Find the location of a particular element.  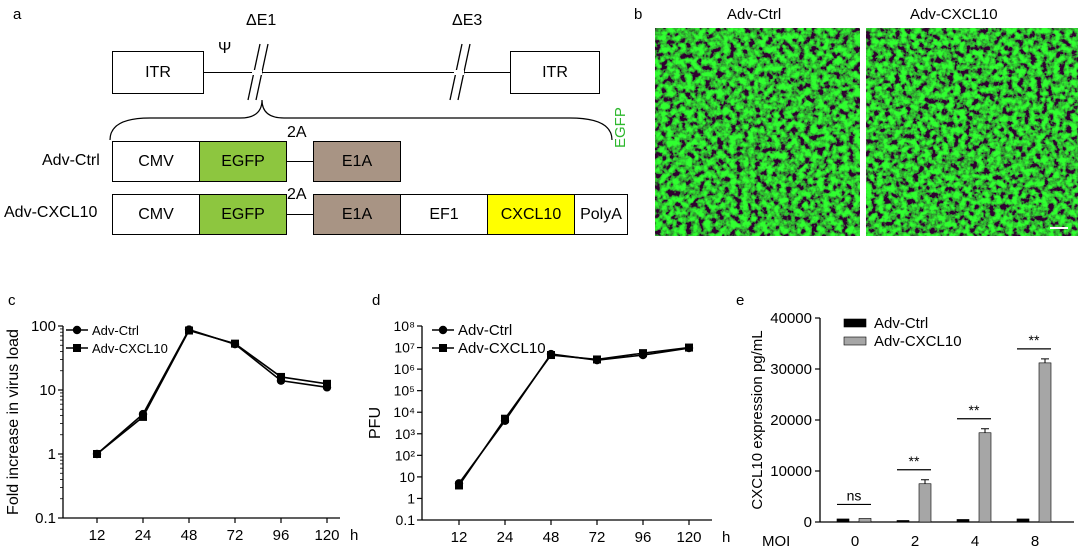

scale-bar is located at coordinates (1059, 228).